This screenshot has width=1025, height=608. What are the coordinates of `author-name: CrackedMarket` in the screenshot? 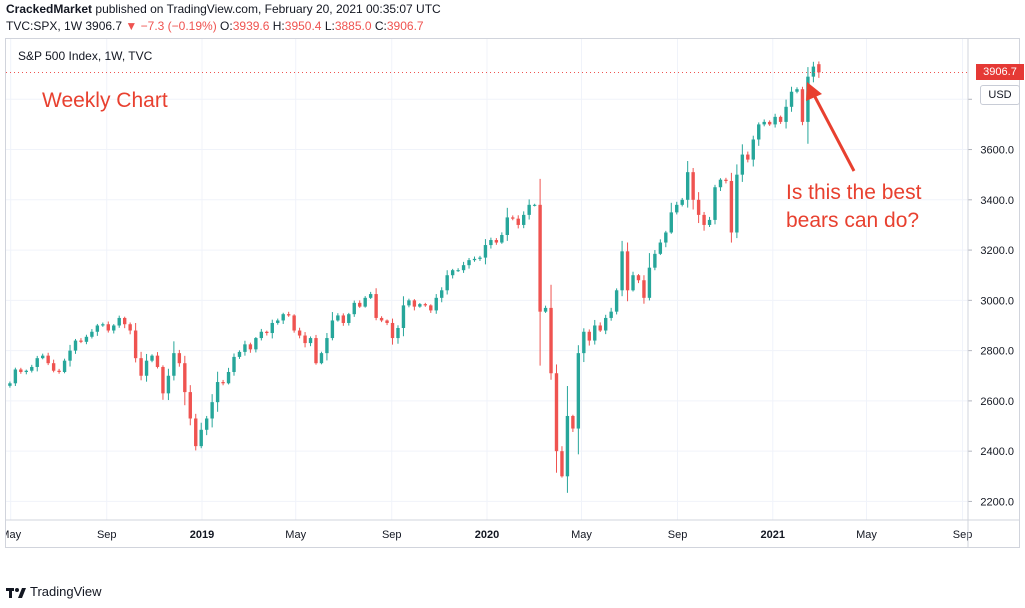 It's located at (49, 9).